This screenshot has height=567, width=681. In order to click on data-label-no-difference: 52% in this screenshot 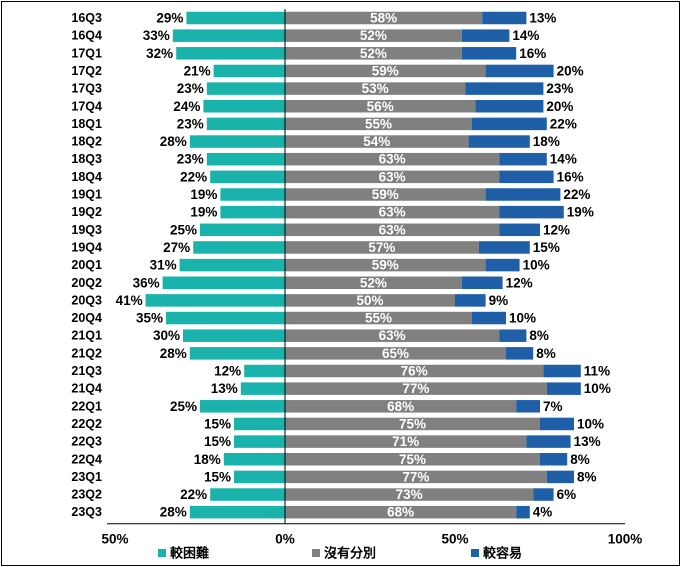, I will do `click(373, 282)`.